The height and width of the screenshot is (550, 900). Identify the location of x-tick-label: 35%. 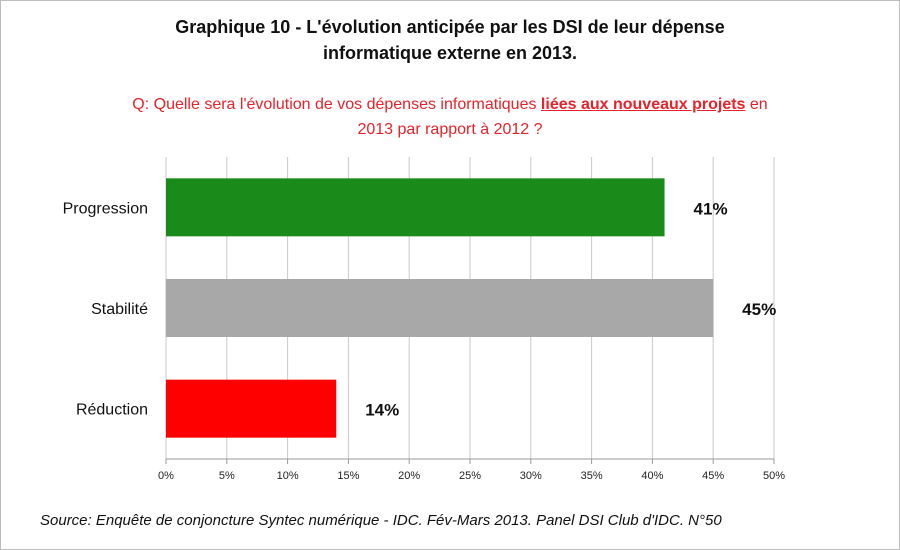
(592, 476).